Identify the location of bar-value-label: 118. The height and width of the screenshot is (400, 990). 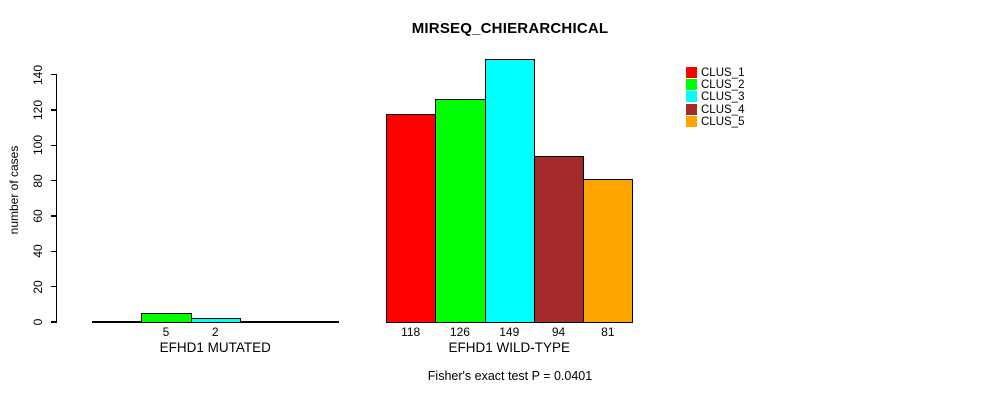
(411, 332).